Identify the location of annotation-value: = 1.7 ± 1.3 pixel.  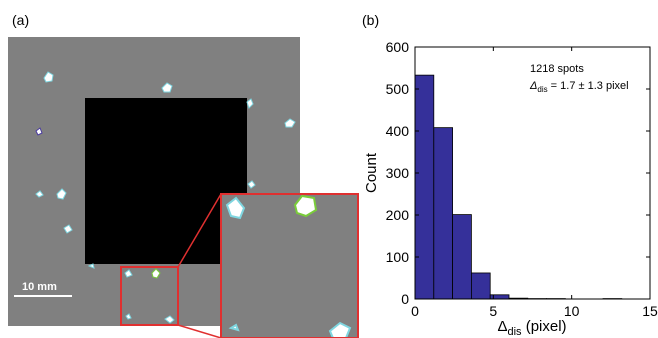
(588, 86).